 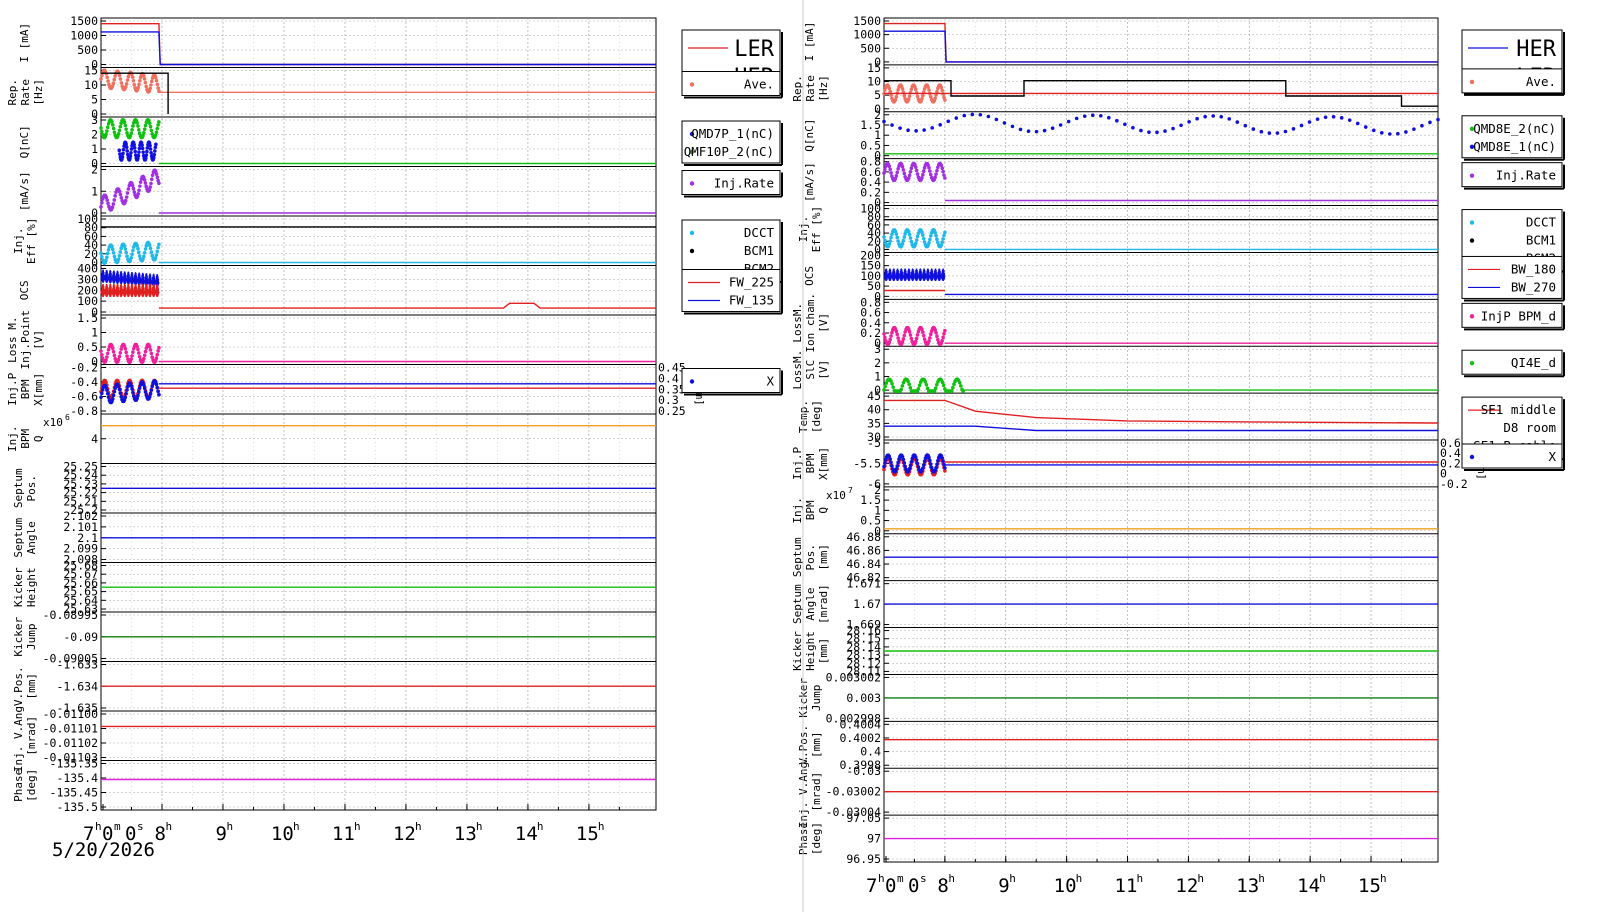 I want to click on legend-swatch-dot, so click(x=692, y=152).